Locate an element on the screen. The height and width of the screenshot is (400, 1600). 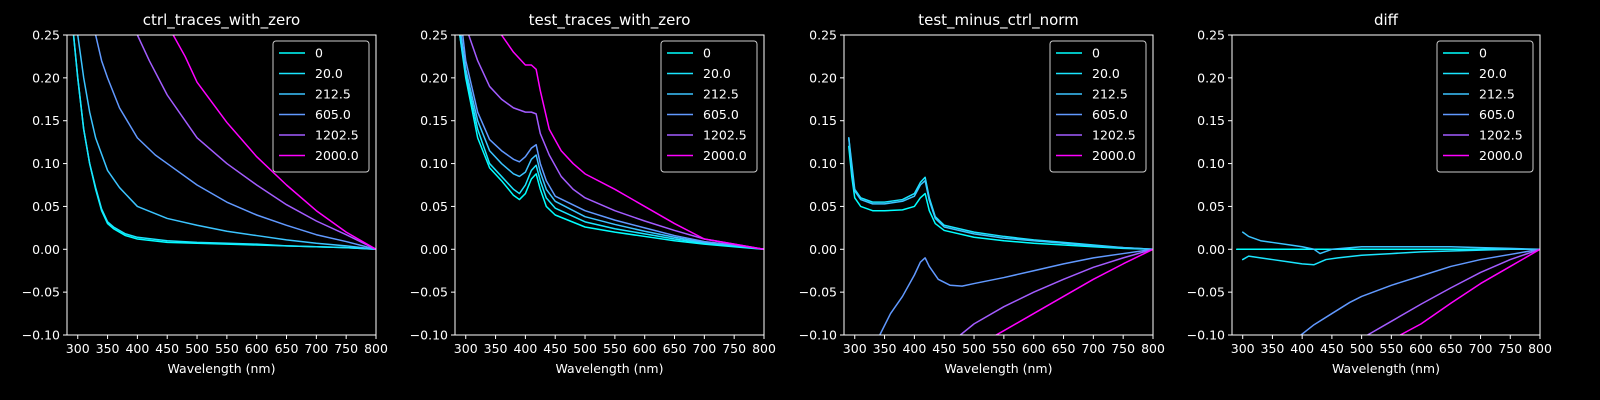
chart-title: test_minus_ctrl_norm is located at coordinates (998, 20).